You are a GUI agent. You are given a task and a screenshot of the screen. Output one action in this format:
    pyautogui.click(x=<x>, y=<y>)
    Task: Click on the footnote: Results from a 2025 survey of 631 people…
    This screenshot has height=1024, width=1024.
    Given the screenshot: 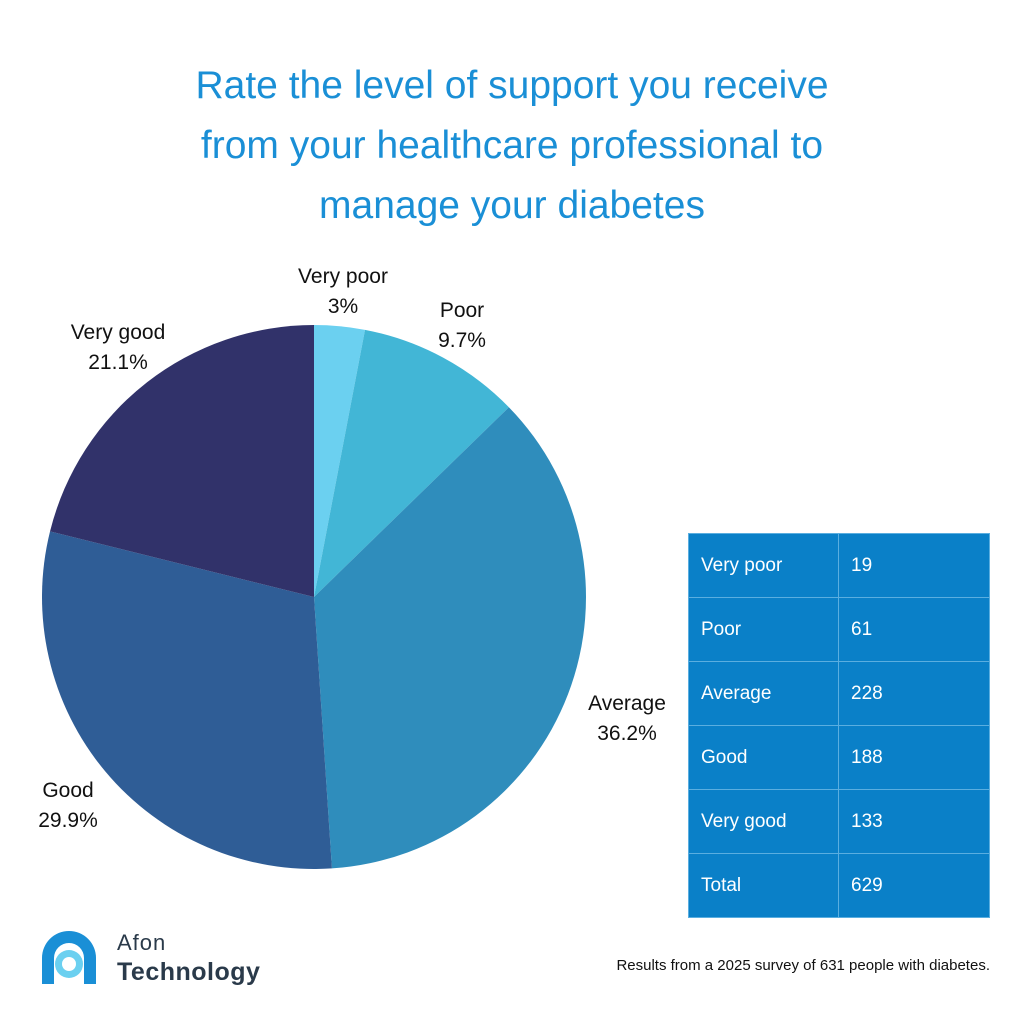 What is the action you would take?
    pyautogui.click(x=803, y=965)
    